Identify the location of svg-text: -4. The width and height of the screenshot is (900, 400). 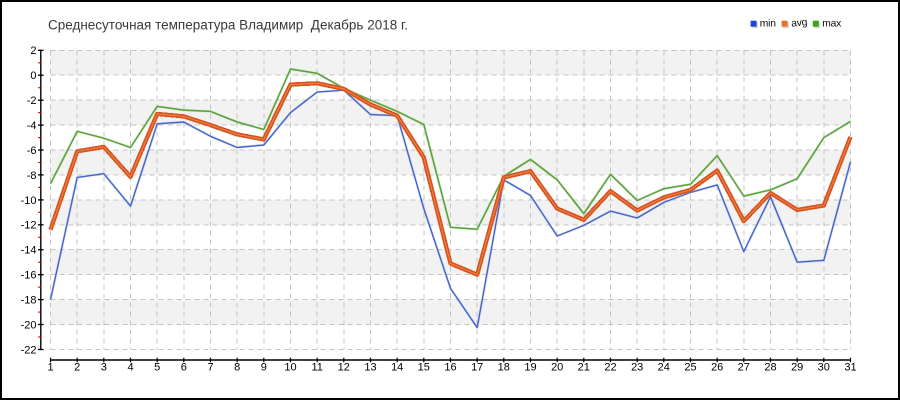
(32, 126).